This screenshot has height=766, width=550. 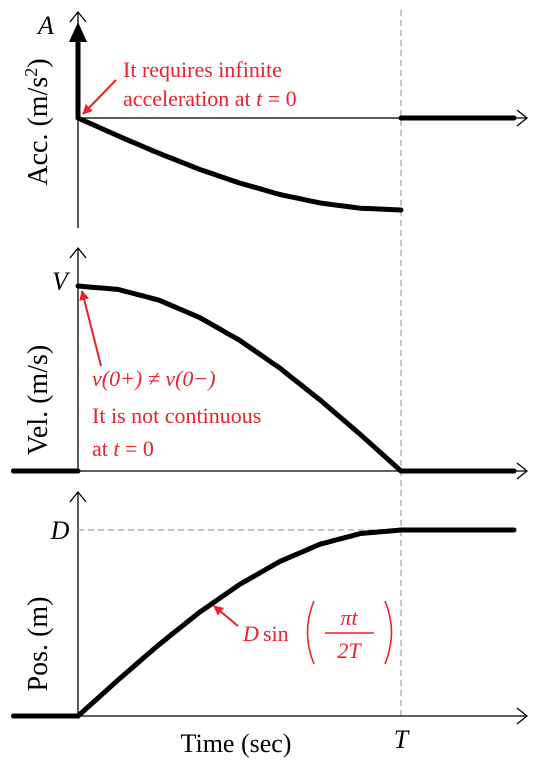 I want to click on acc-x-axis-arrow, so click(x=522, y=118).